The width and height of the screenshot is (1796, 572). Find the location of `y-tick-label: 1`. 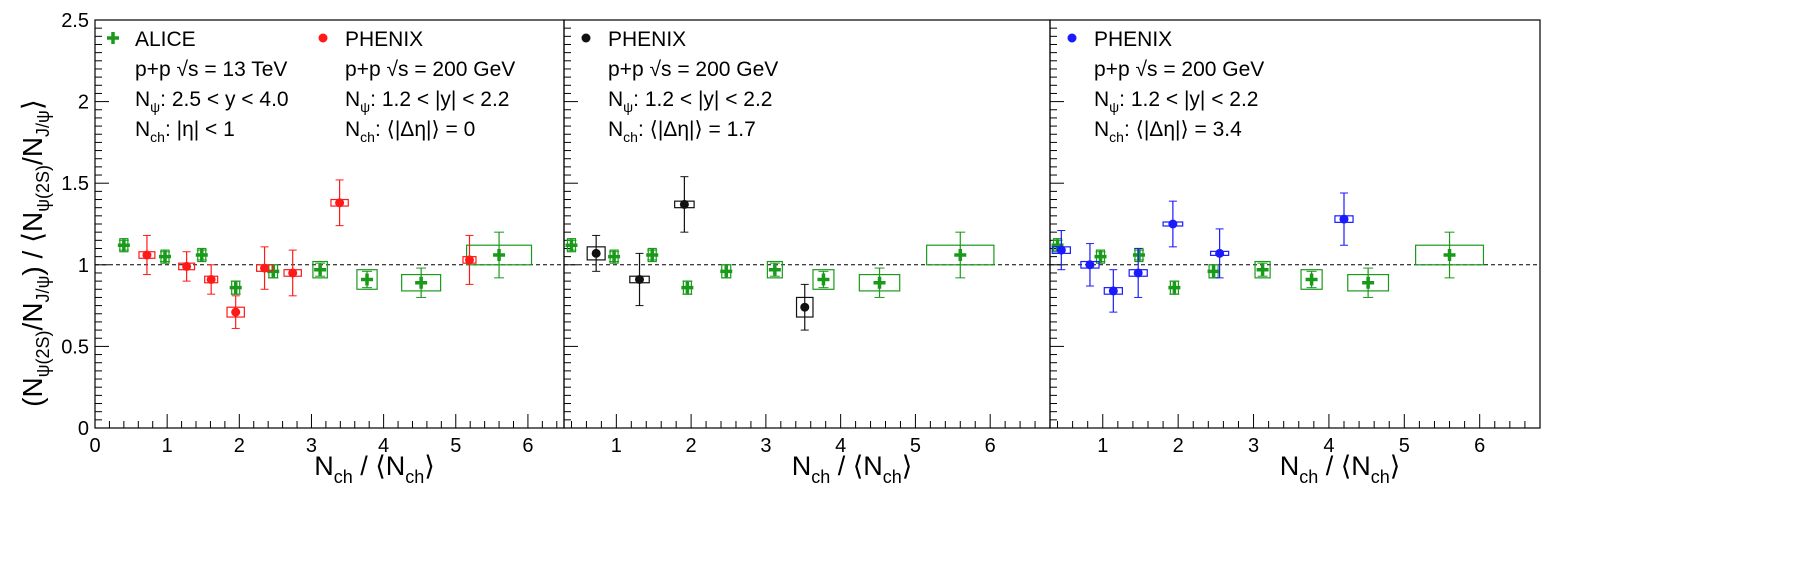

y-tick-label: 1 is located at coordinates (83, 266).